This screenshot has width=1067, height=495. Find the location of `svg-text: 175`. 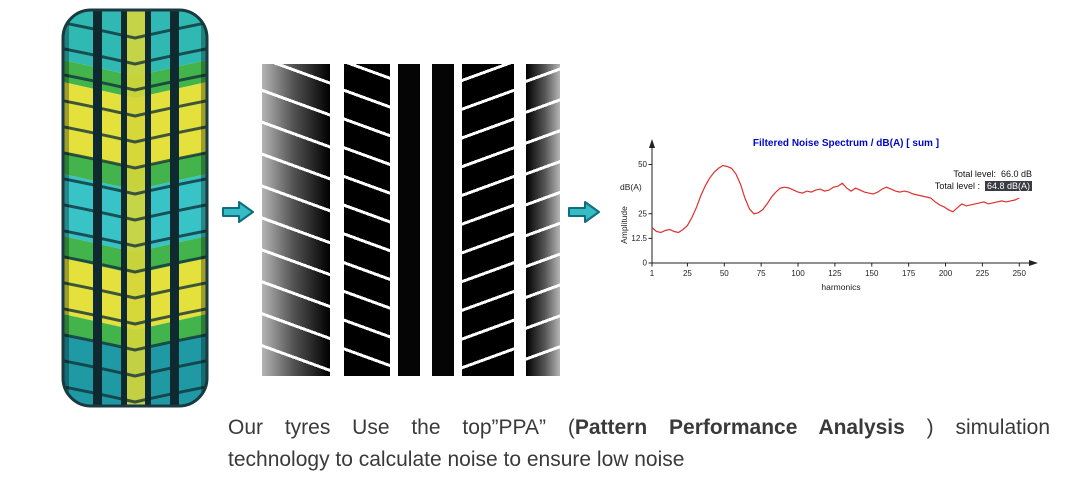

svg-text: 175 is located at coordinates (909, 273).